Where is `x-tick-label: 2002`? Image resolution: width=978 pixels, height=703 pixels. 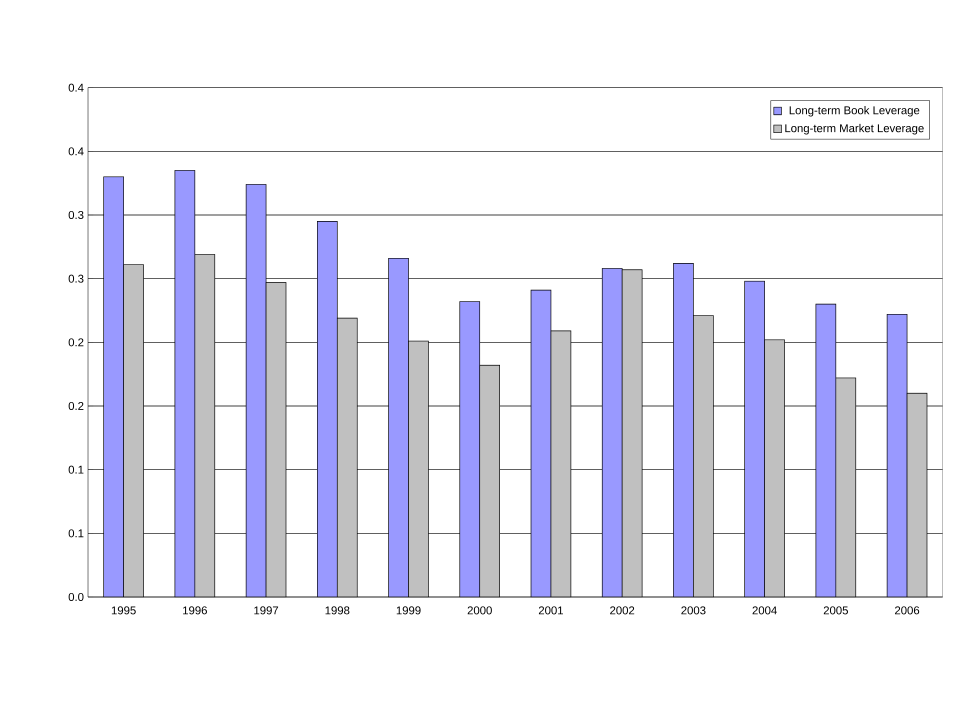
x-tick-label: 2002 is located at coordinates (622, 610).